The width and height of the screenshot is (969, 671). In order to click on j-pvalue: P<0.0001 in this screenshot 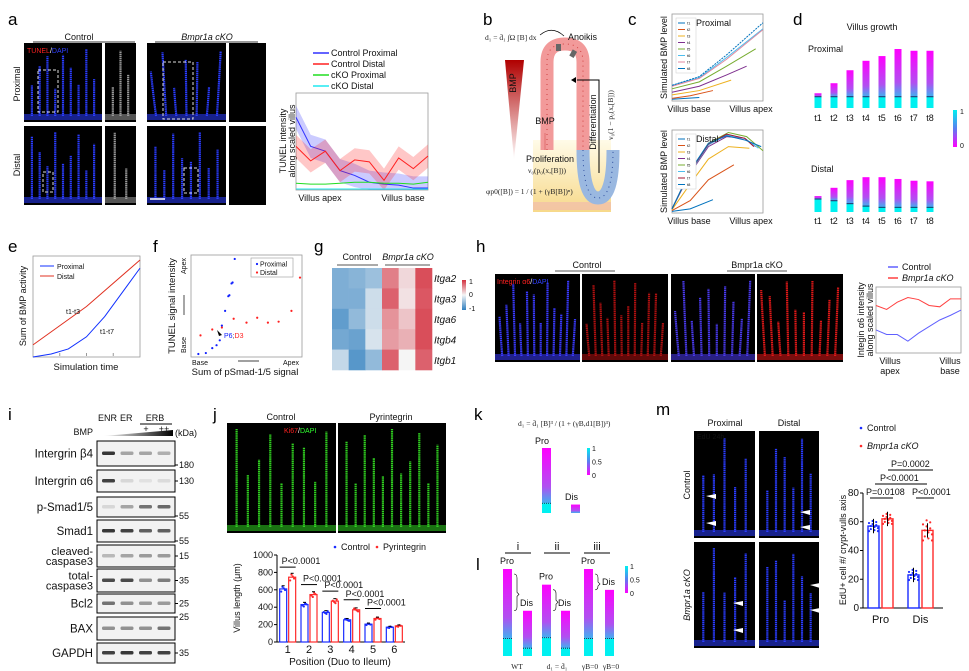, I will do `click(322, 579)`.